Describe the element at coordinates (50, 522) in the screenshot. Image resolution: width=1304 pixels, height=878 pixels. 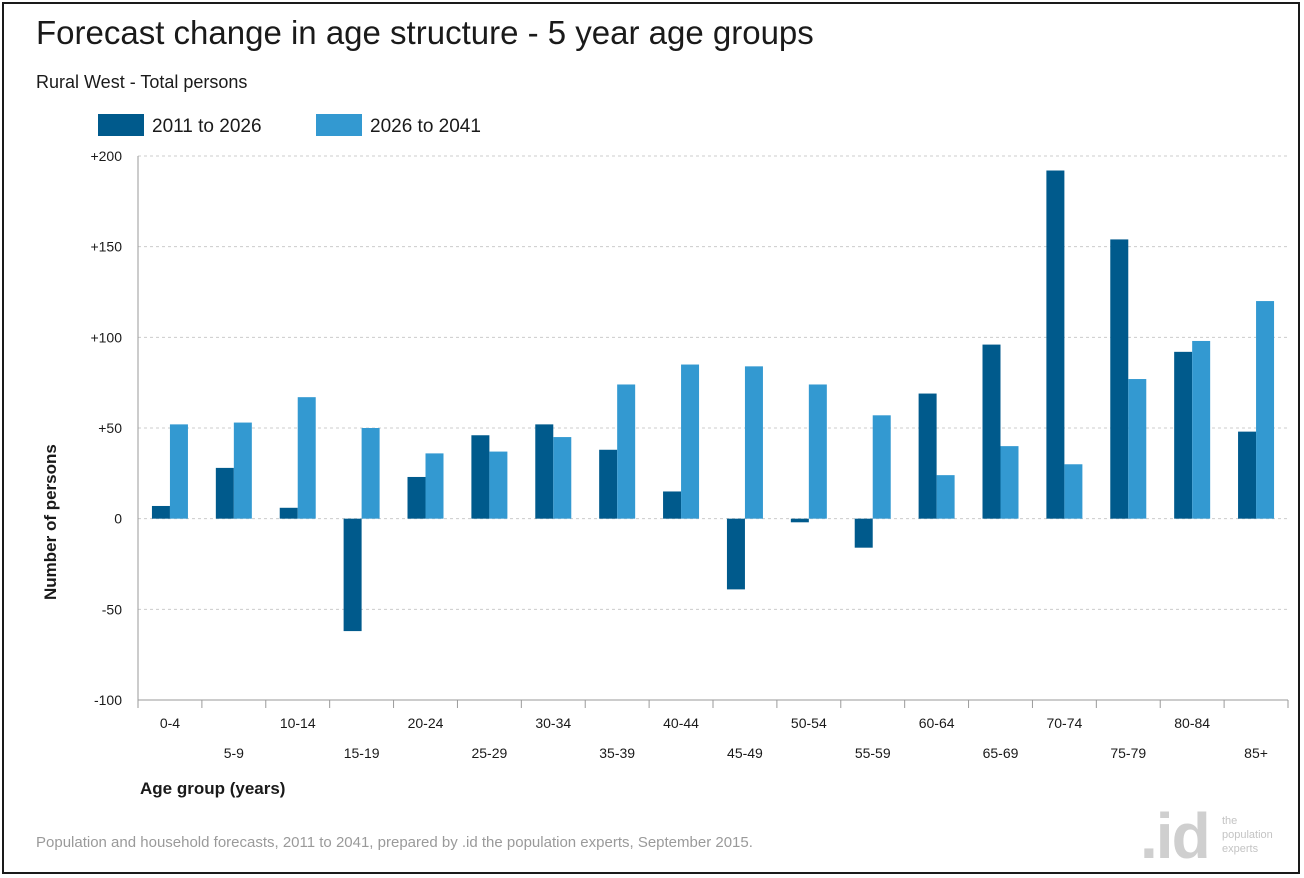
I see `y-axis-label: Number of persons` at that location.